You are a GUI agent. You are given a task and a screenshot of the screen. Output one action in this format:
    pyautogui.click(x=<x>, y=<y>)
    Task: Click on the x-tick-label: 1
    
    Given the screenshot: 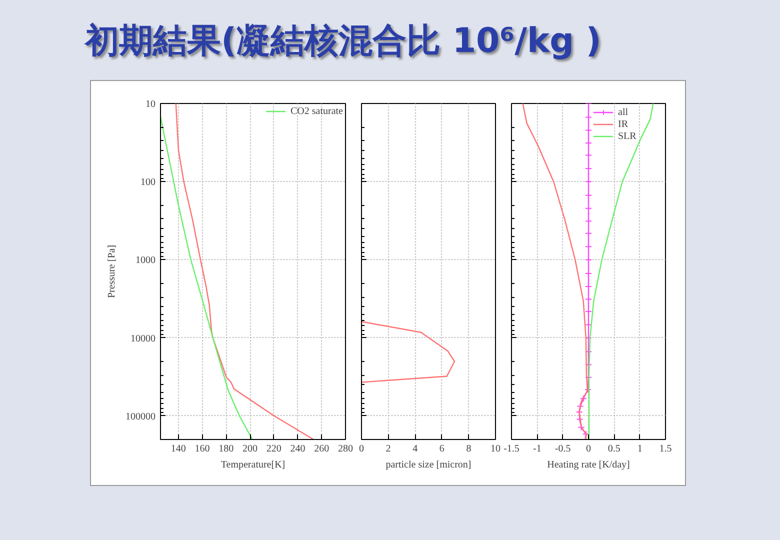 What is the action you would take?
    pyautogui.click(x=639, y=449)
    